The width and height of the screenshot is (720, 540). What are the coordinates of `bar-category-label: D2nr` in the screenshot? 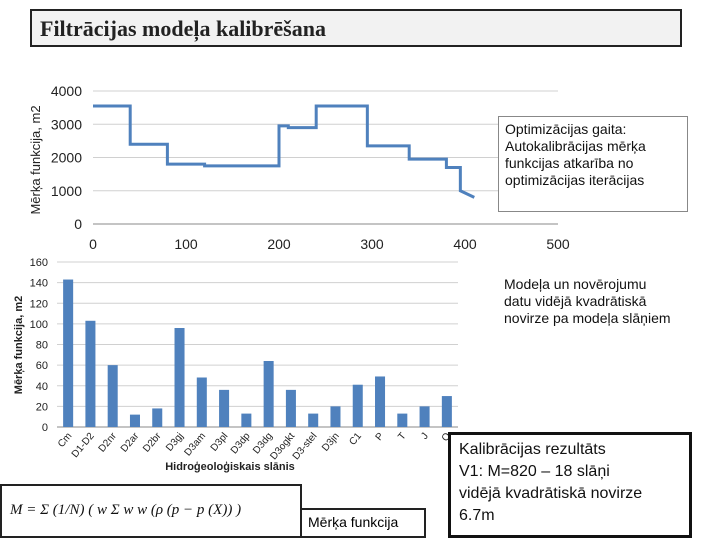 It's located at (108, 442).